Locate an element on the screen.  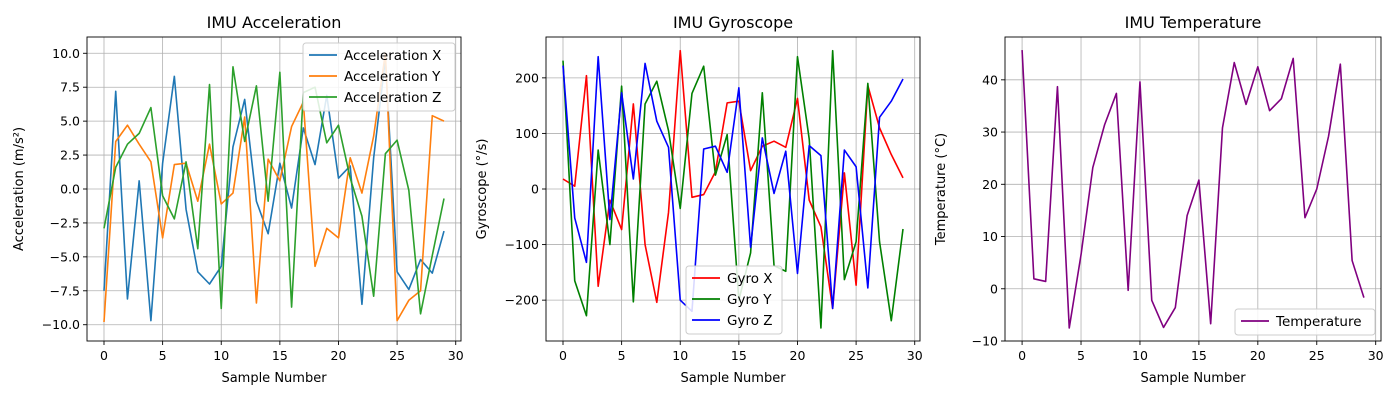
y-tick-label: −10 is located at coordinates (985, 341).